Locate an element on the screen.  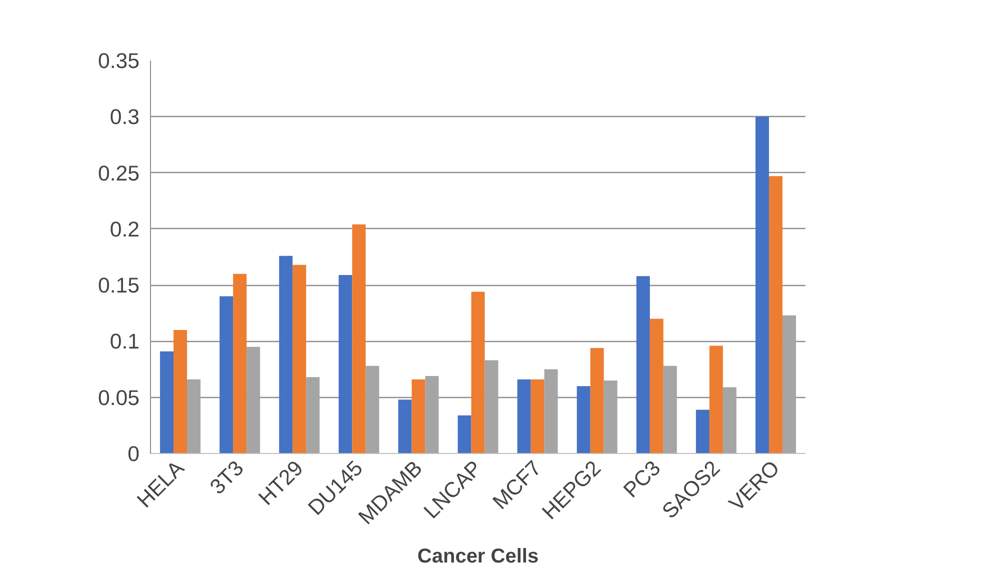
y-tick-label: 0.15 is located at coordinates (119, 286).